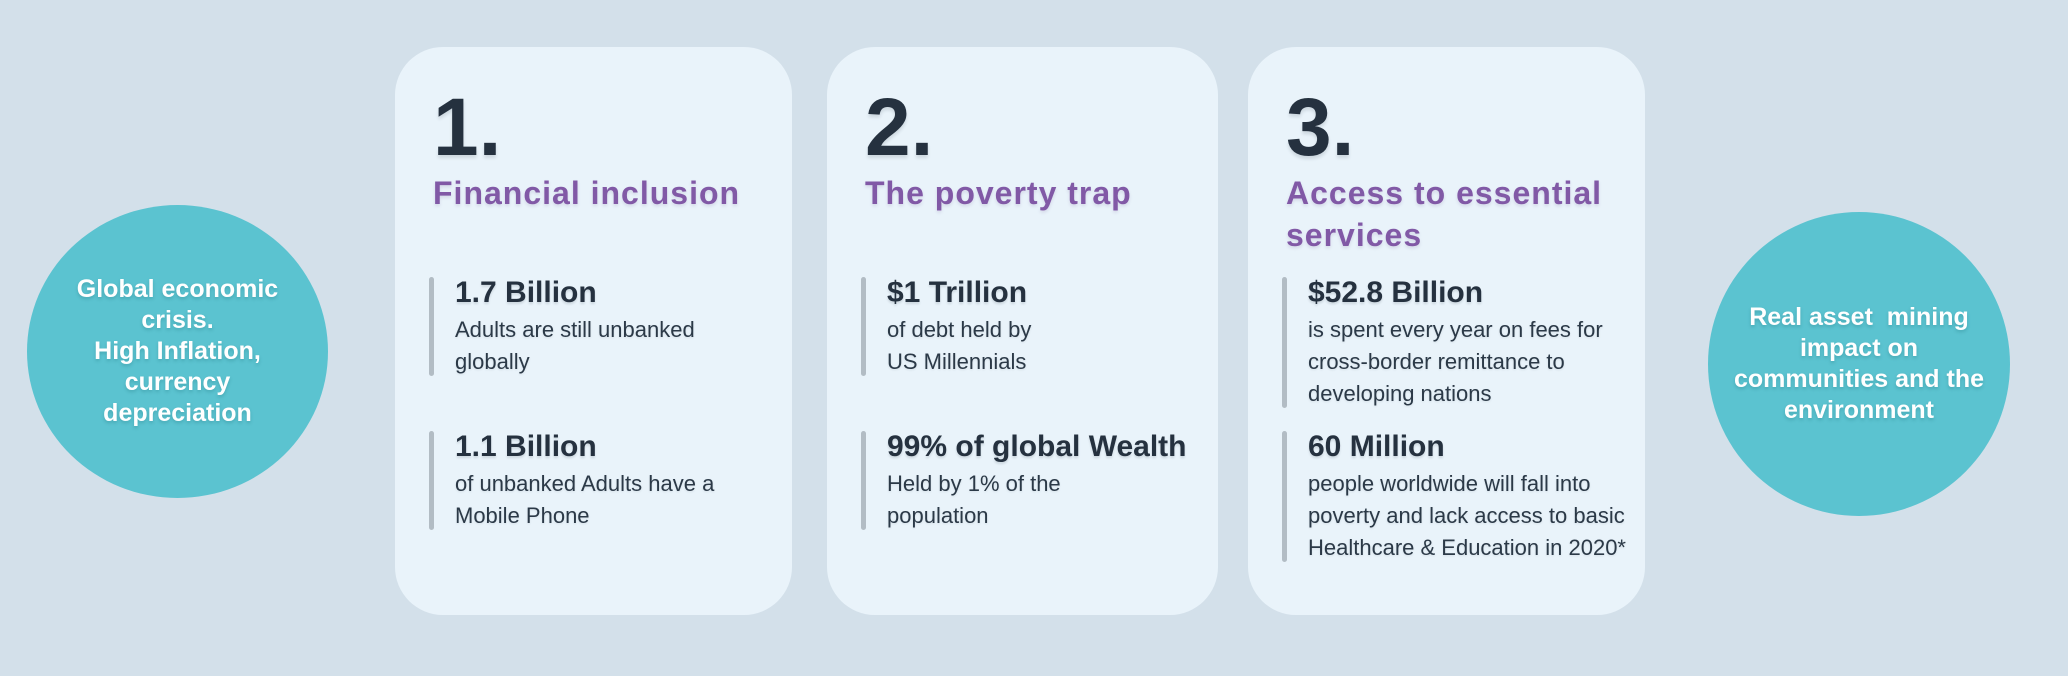  What do you see at coordinates (899, 127) in the screenshot?
I see `card-number-2: 2.` at bounding box center [899, 127].